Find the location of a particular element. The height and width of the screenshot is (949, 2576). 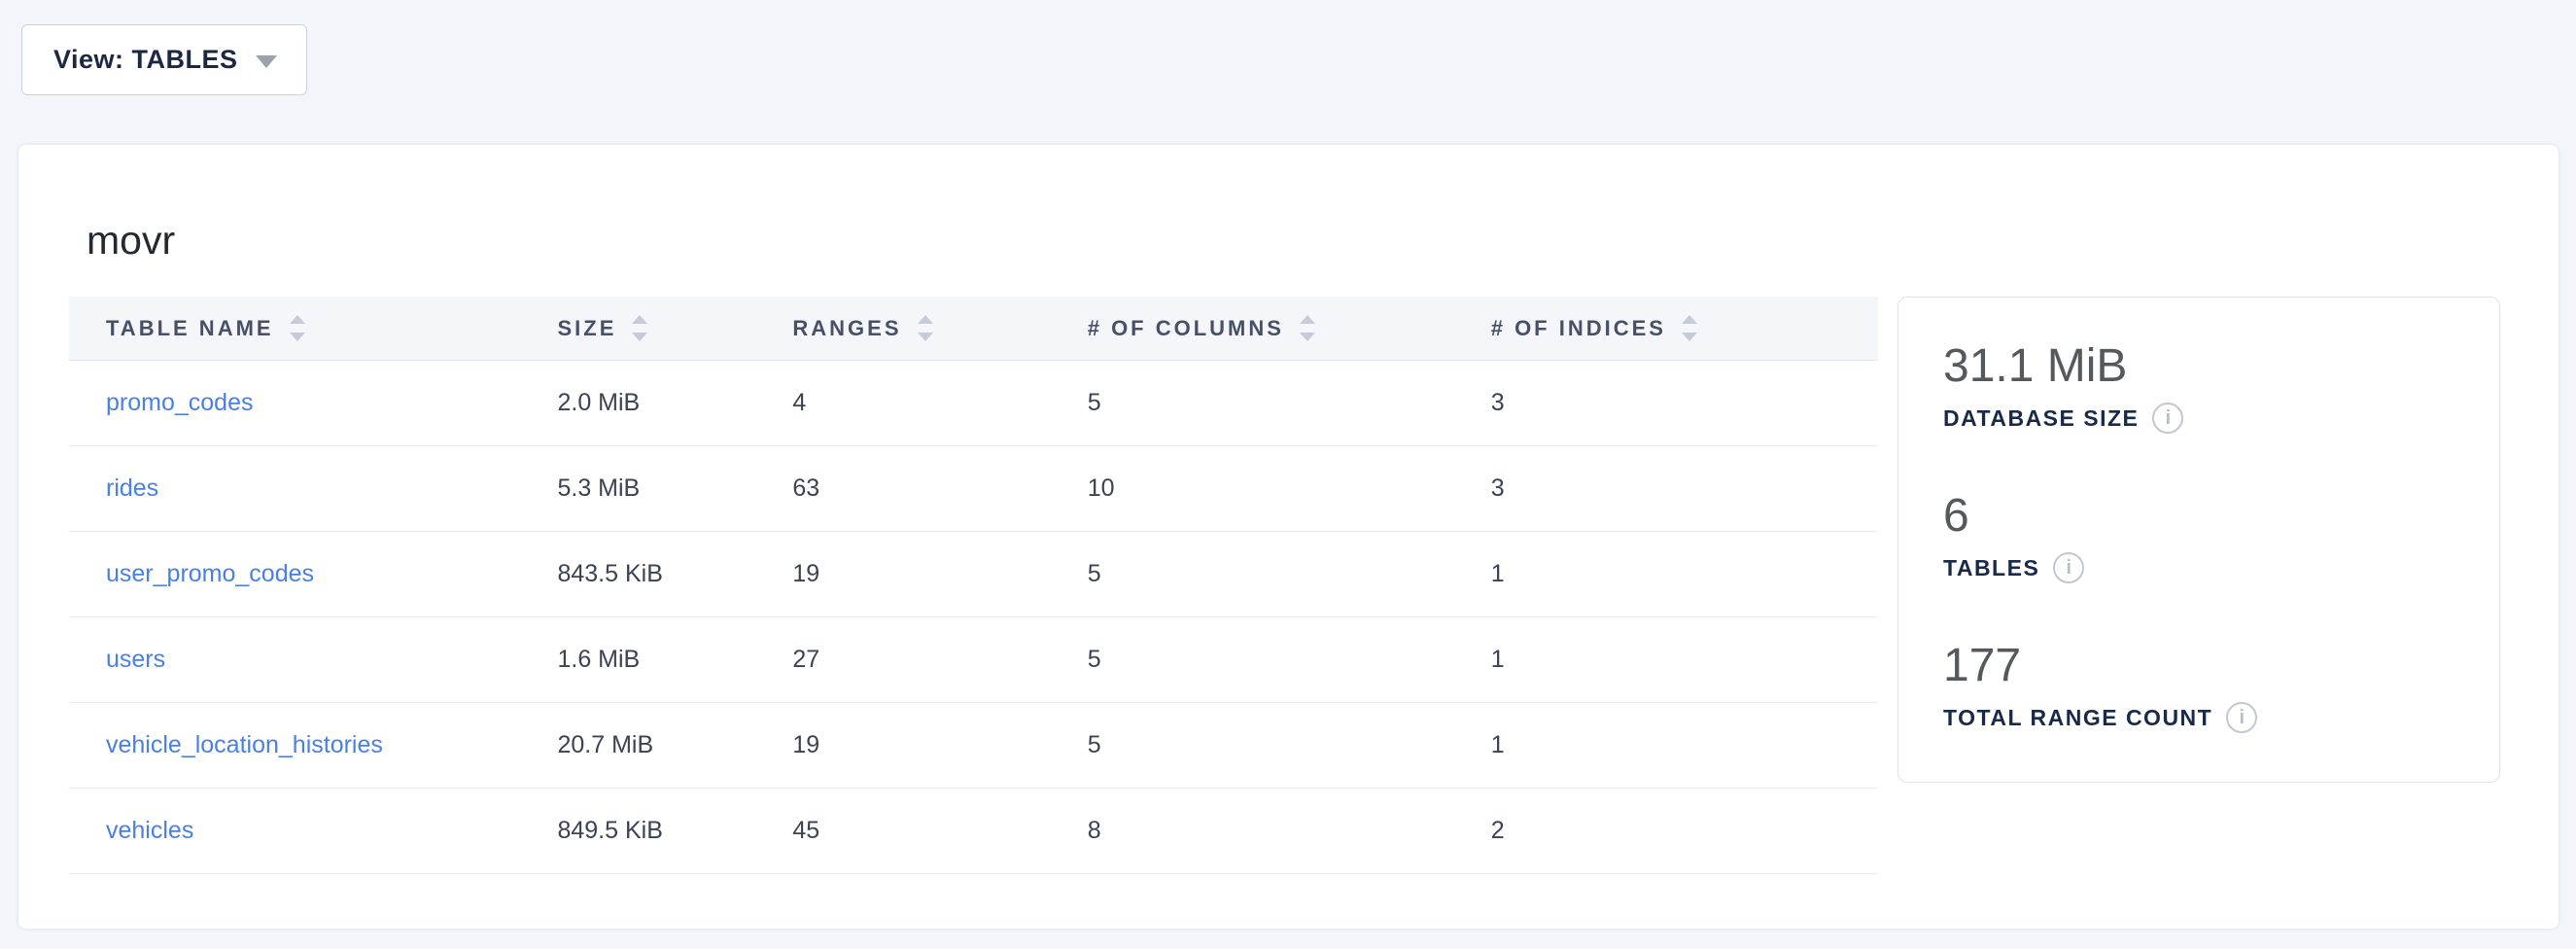

column-header-indices: # OF INDICES is located at coordinates (1684, 329).